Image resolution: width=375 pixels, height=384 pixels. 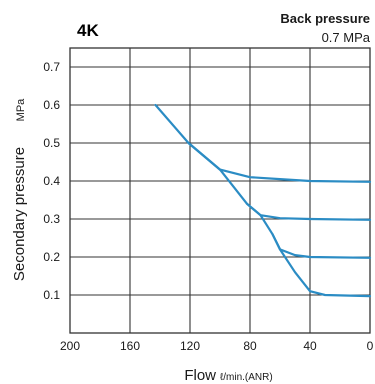 I want to click on y-axis-label: Secondary pressure, so click(x=19, y=214).